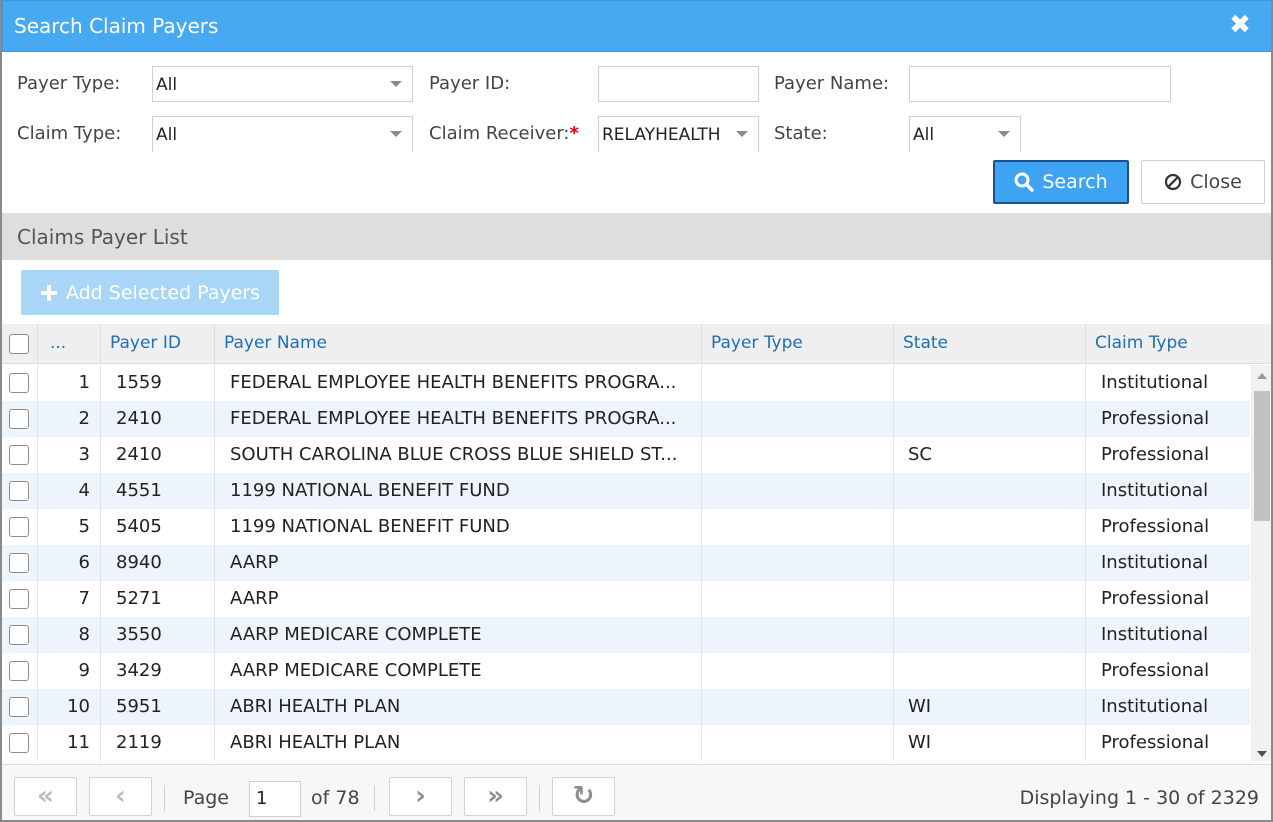  What do you see at coordinates (69, 563) in the screenshot?
I see `row-number: 6` at bounding box center [69, 563].